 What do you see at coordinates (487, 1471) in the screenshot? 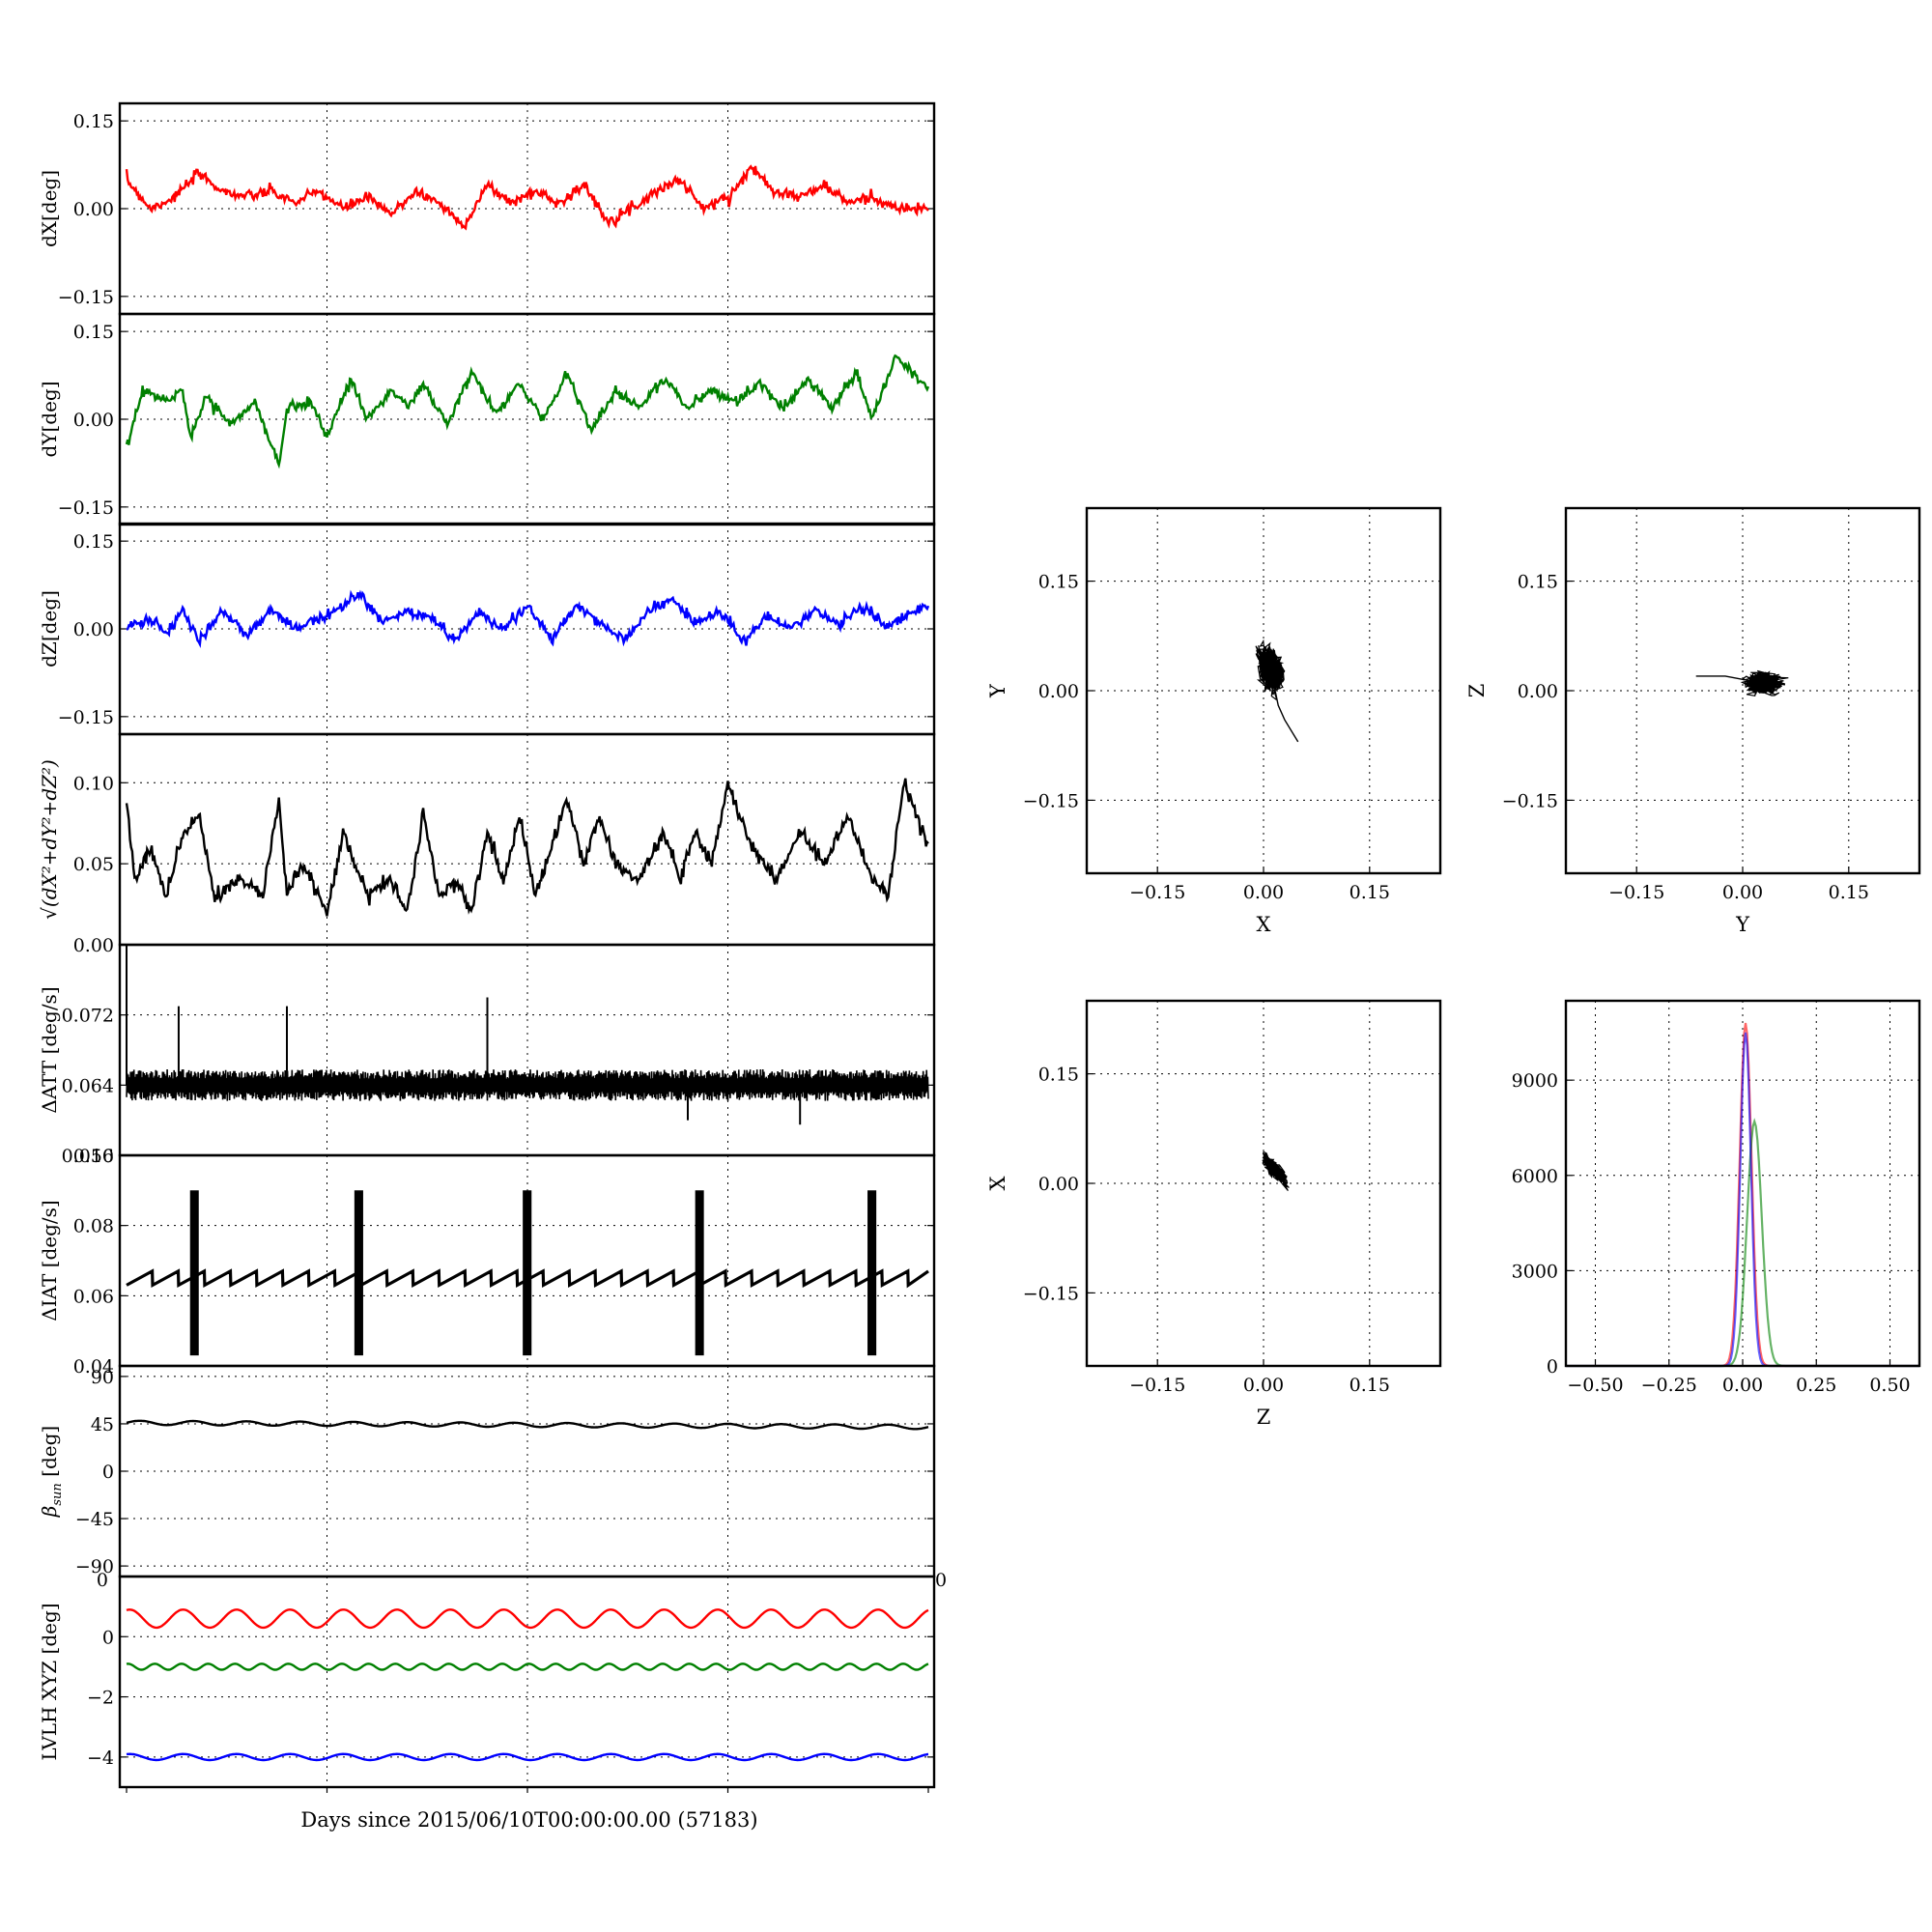
I see `panel-beta: −90 −45 0 45 90 βsun [deg]` at bounding box center [487, 1471].